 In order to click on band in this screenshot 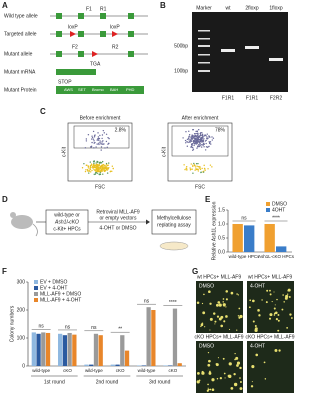, I will do `click(252, 47)`.